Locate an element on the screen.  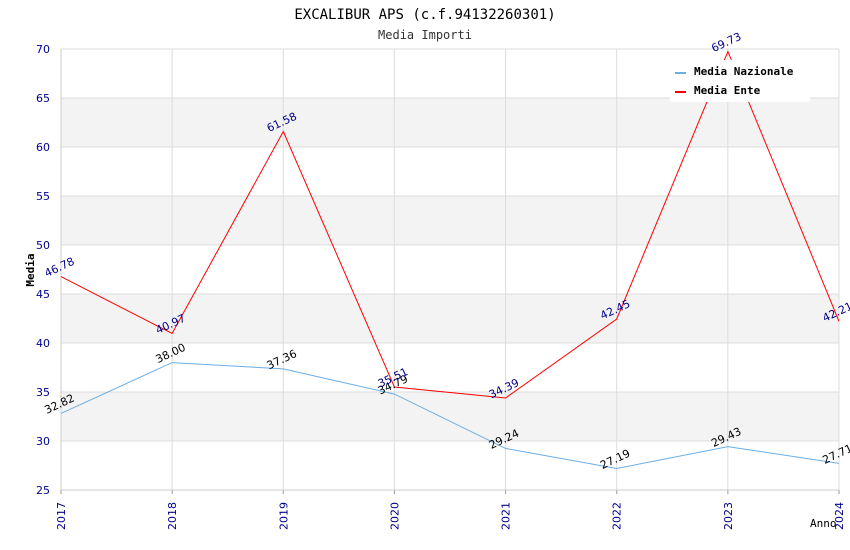
chart-subtitle: Media Importi is located at coordinates (425, 35).